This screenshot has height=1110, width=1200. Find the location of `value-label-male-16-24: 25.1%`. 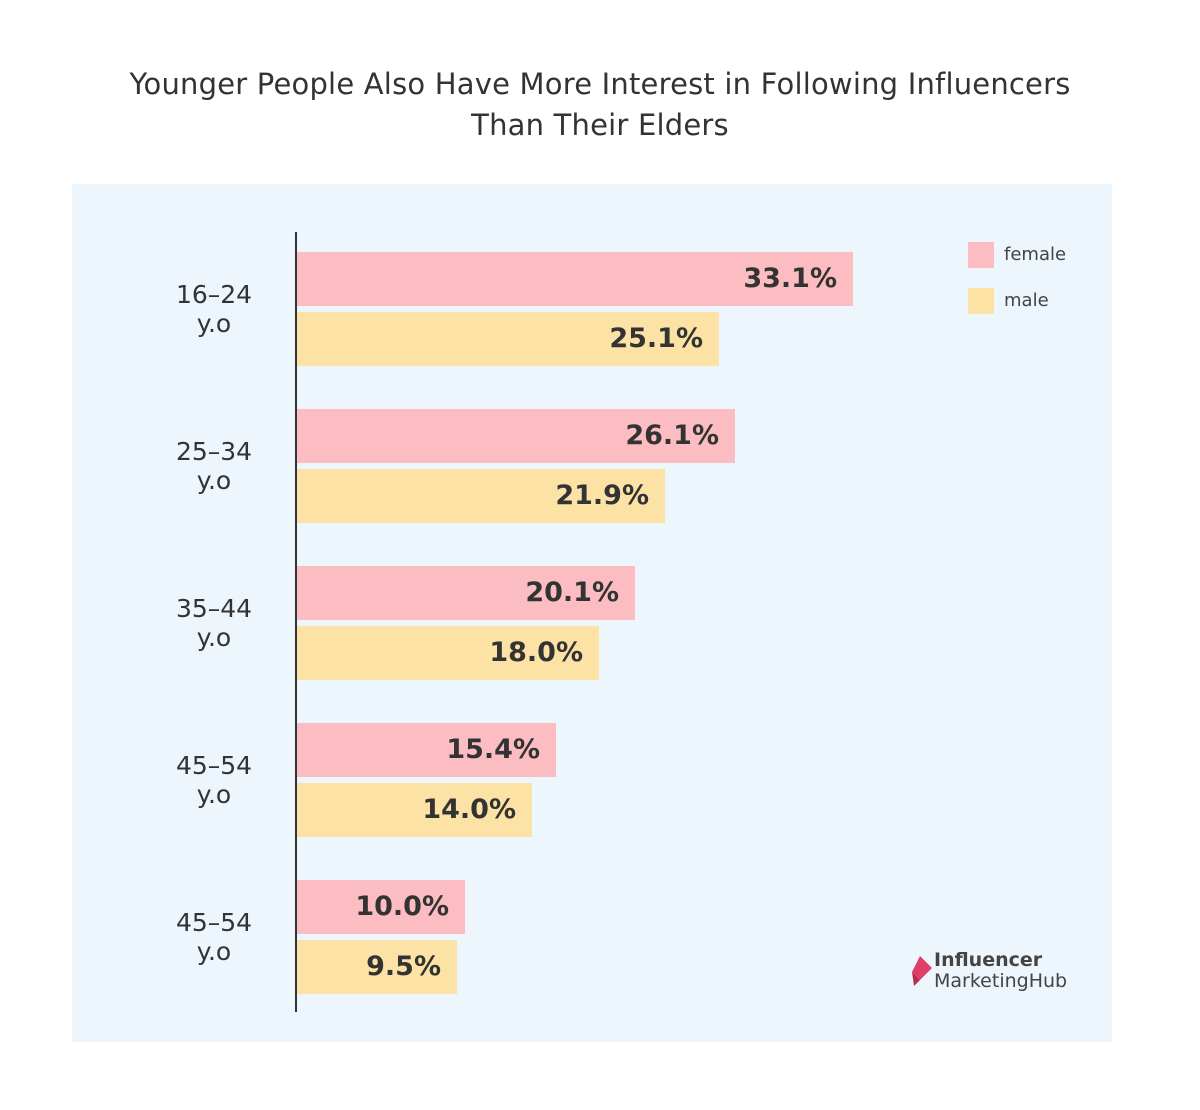

value-label-male-16-24: 25.1% is located at coordinates (656, 338).